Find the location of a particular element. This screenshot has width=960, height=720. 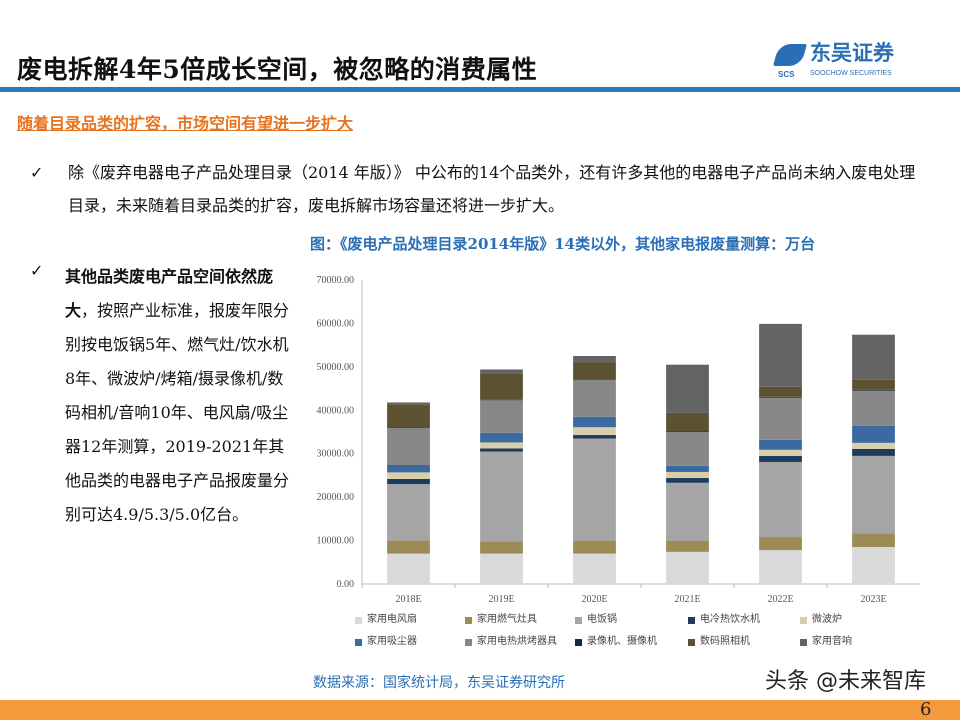

page-number: 6 is located at coordinates (926, 709).